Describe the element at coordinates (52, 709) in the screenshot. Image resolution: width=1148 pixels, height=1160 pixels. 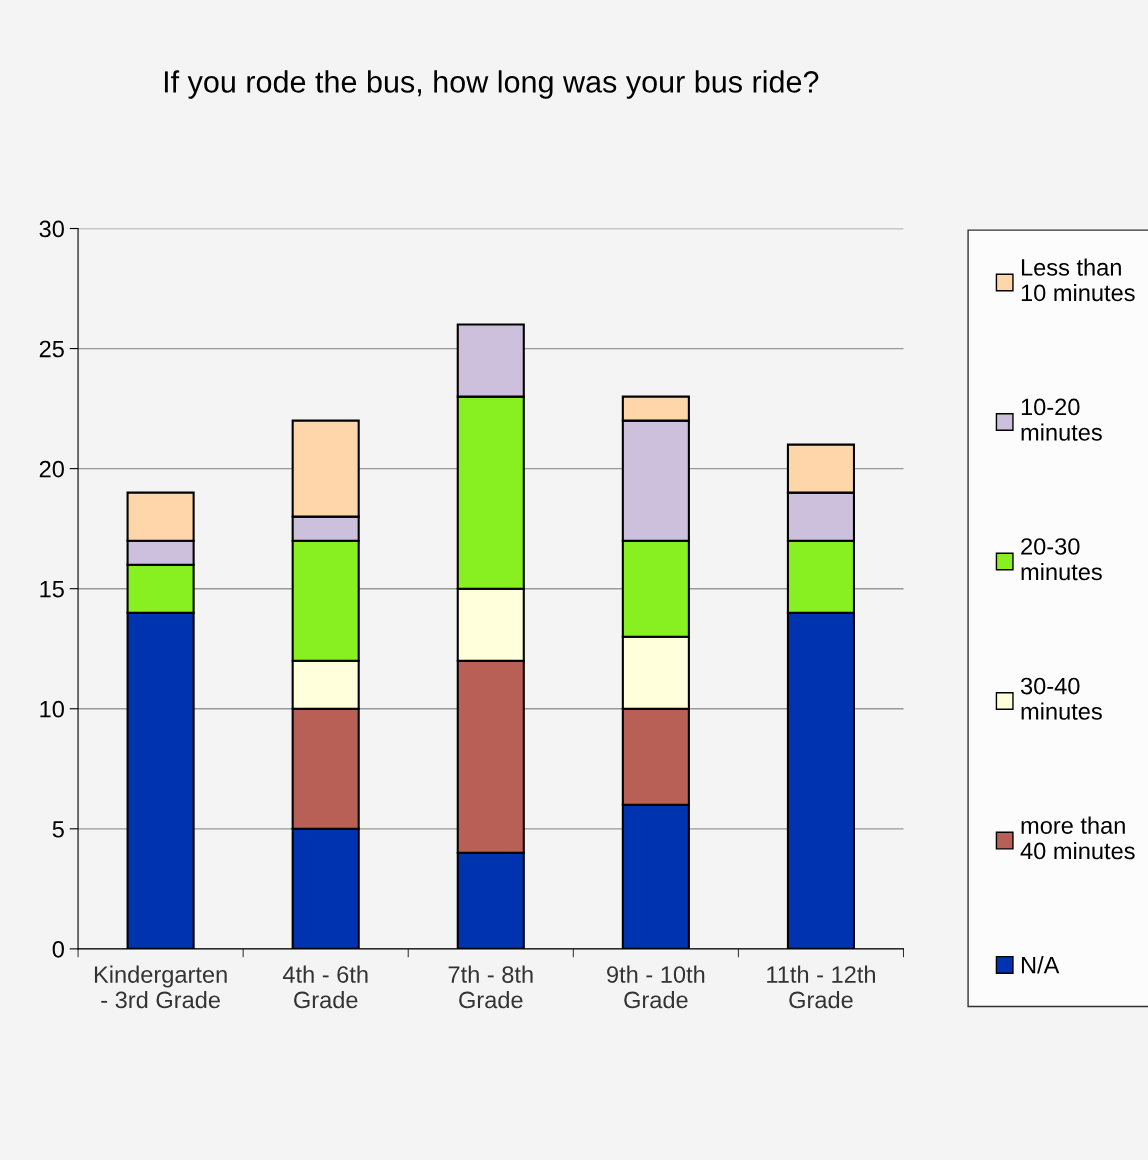
I see `y-tick-label: 10` at that location.